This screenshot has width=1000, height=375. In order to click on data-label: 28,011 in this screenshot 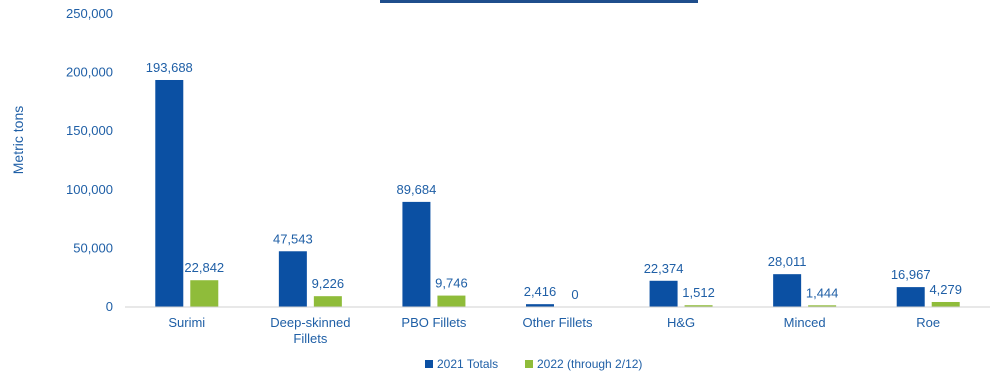, I will do `click(787, 261)`.